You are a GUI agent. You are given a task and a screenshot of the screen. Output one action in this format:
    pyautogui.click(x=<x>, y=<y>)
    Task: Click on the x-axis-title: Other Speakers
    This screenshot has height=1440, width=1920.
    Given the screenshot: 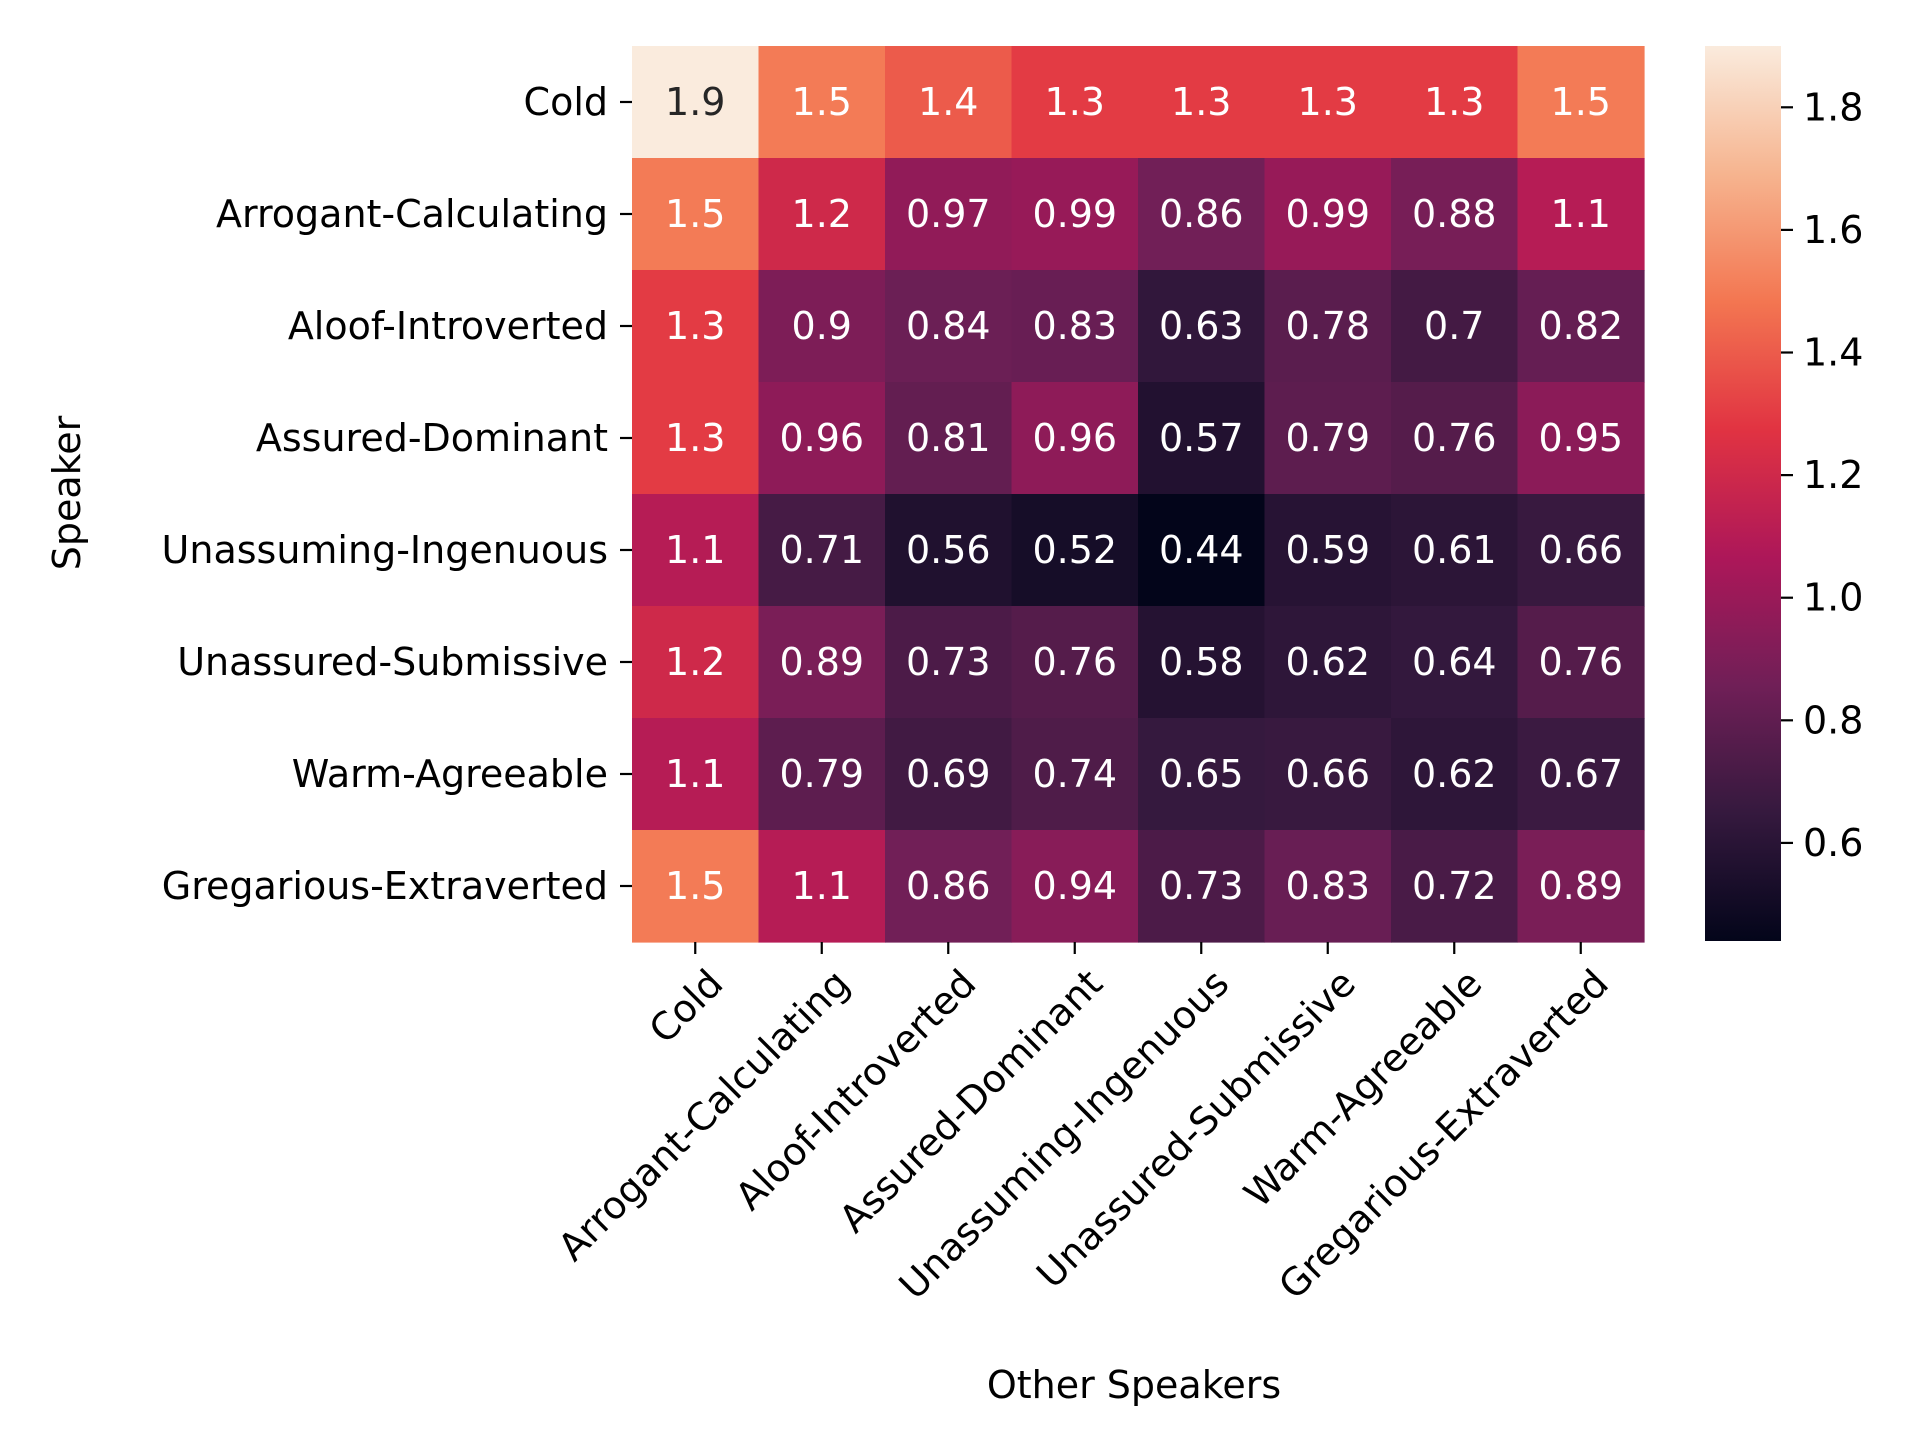 What is the action you would take?
    pyautogui.click(x=1134, y=1385)
    